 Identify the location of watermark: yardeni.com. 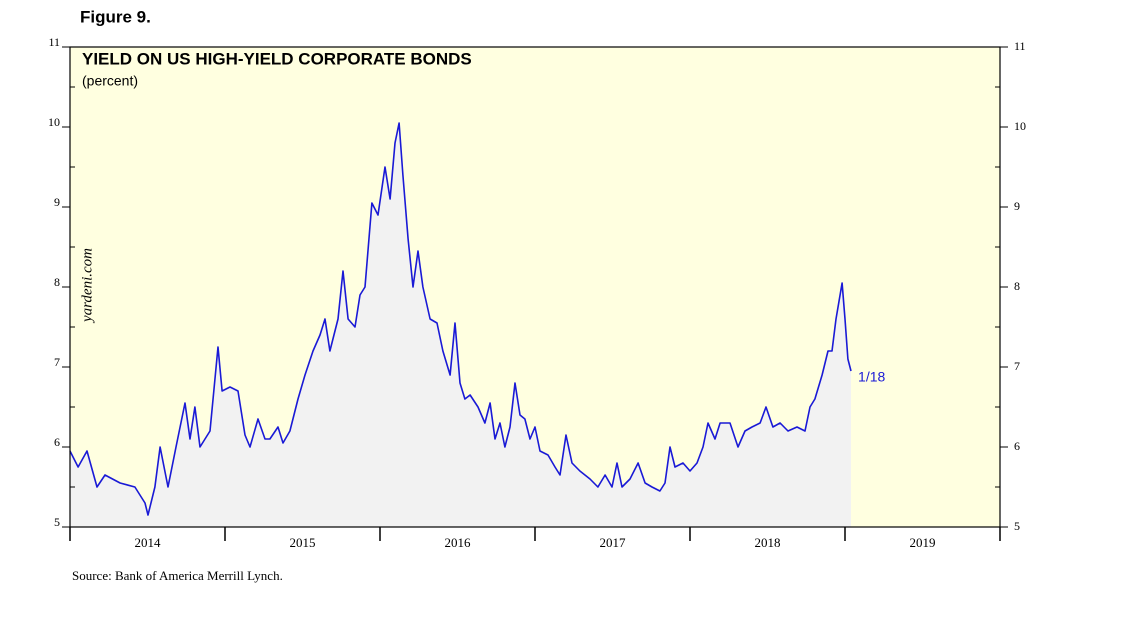
(87, 286).